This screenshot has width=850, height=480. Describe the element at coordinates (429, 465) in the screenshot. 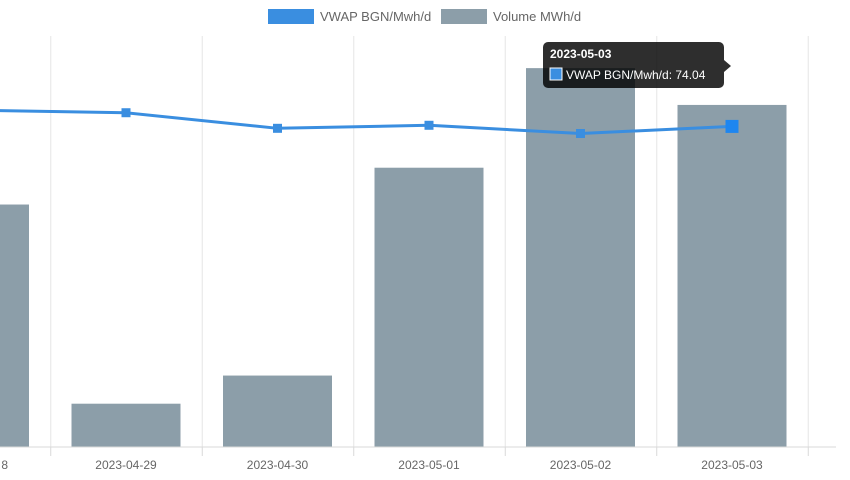

I see `x-tick-label: 2023-05-01` at that location.